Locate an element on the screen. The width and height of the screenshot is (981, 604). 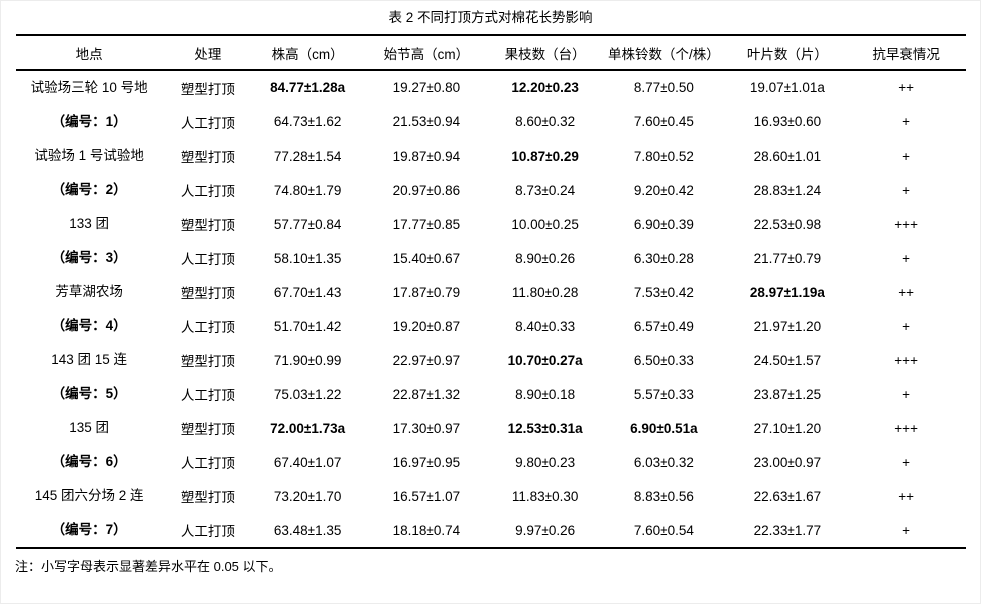
value-cell: 57.77±0.84 is located at coordinates (307, 224).